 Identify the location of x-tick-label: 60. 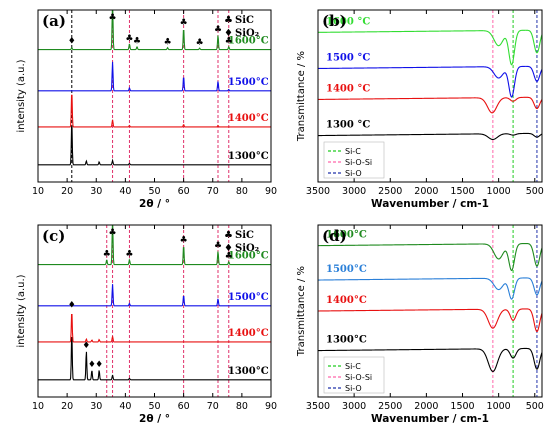
(184, 191).